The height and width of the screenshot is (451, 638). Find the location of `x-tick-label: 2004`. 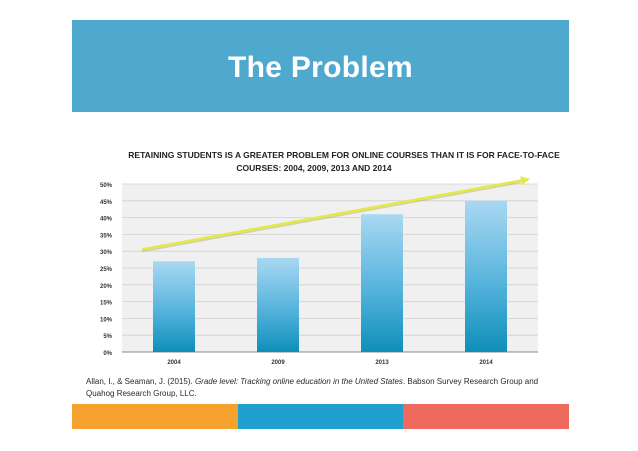

x-tick-label: 2004 is located at coordinates (174, 363).